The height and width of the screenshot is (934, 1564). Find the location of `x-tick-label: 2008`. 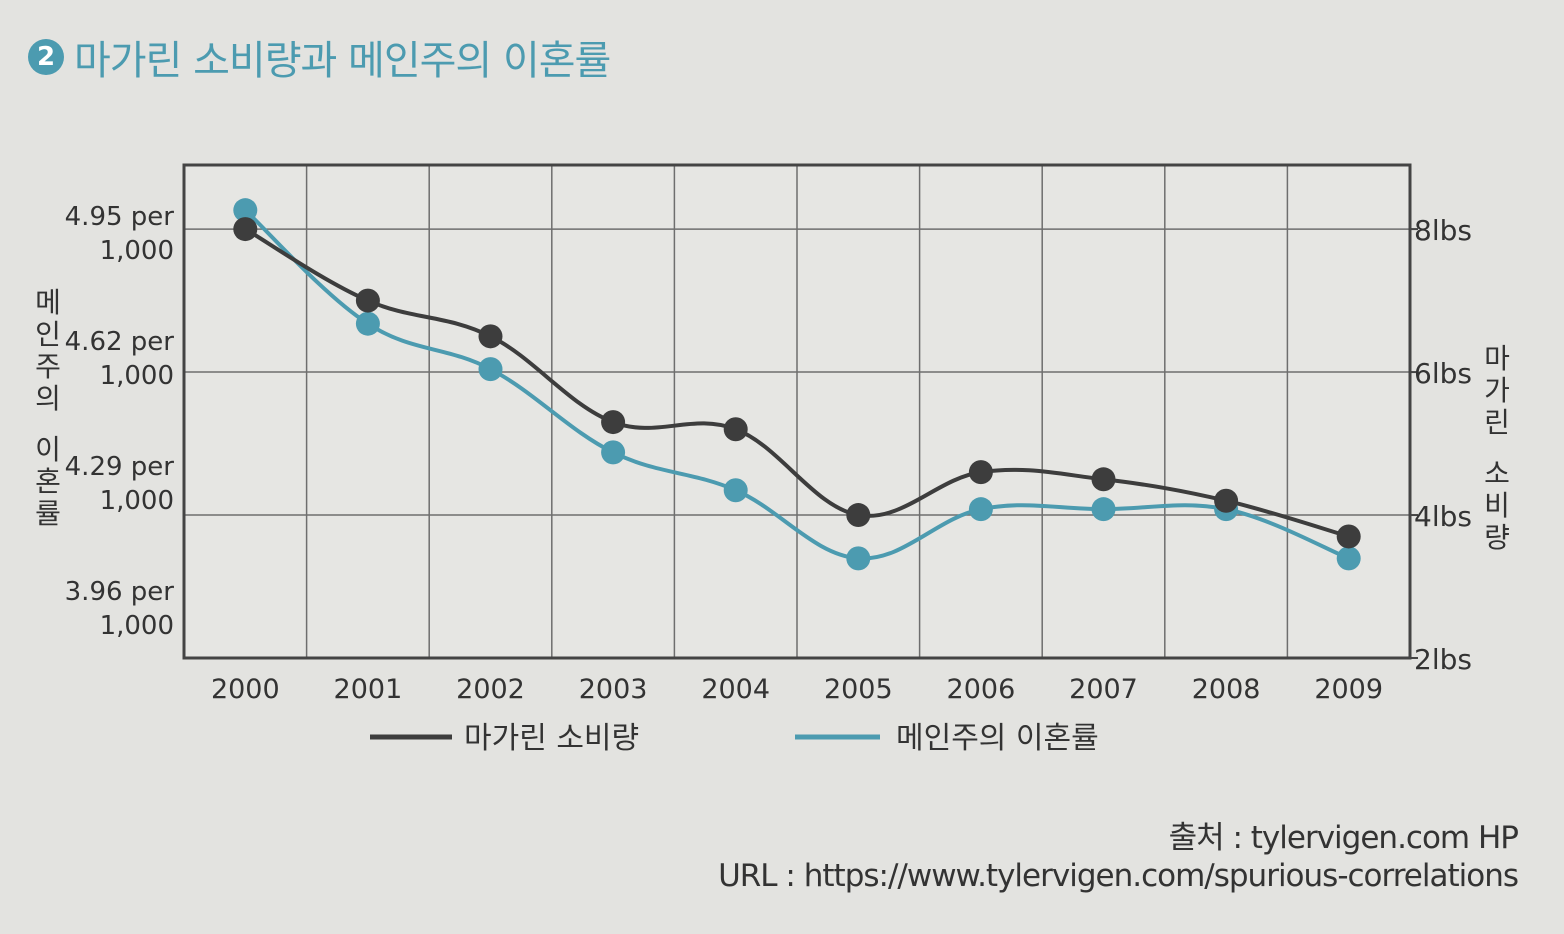

x-tick-label: 2008 is located at coordinates (1226, 689).